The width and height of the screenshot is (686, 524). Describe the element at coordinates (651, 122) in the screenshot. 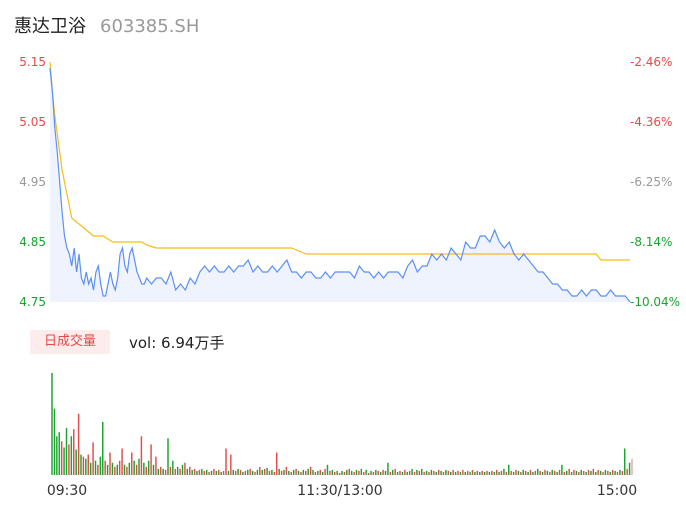

I see `y-tick-pct-label: -4.36%` at that location.